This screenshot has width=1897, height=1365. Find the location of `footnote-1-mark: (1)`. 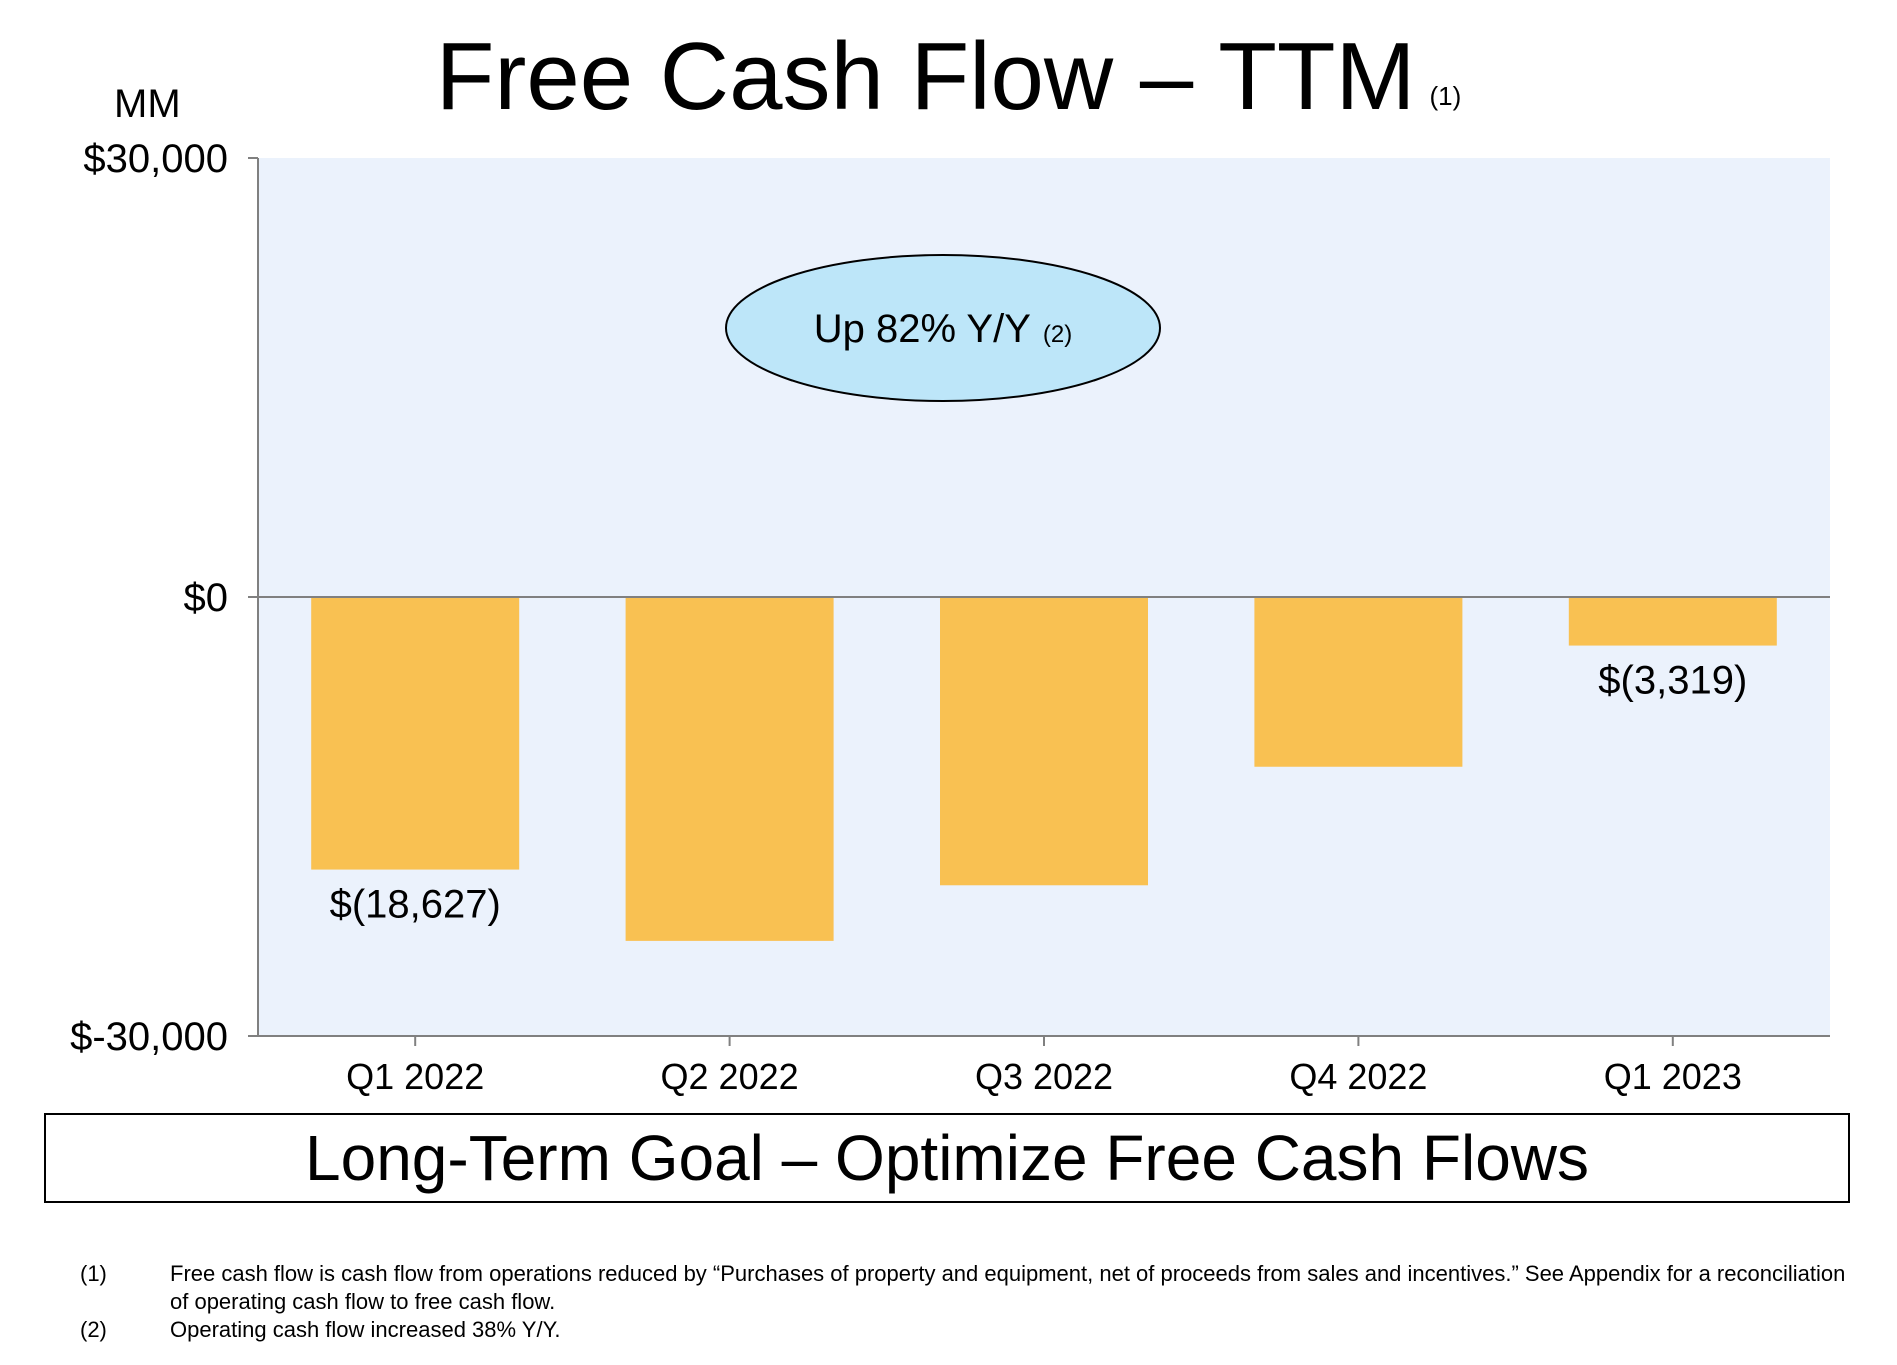

footnote-1-mark: (1) is located at coordinates (93, 1273).